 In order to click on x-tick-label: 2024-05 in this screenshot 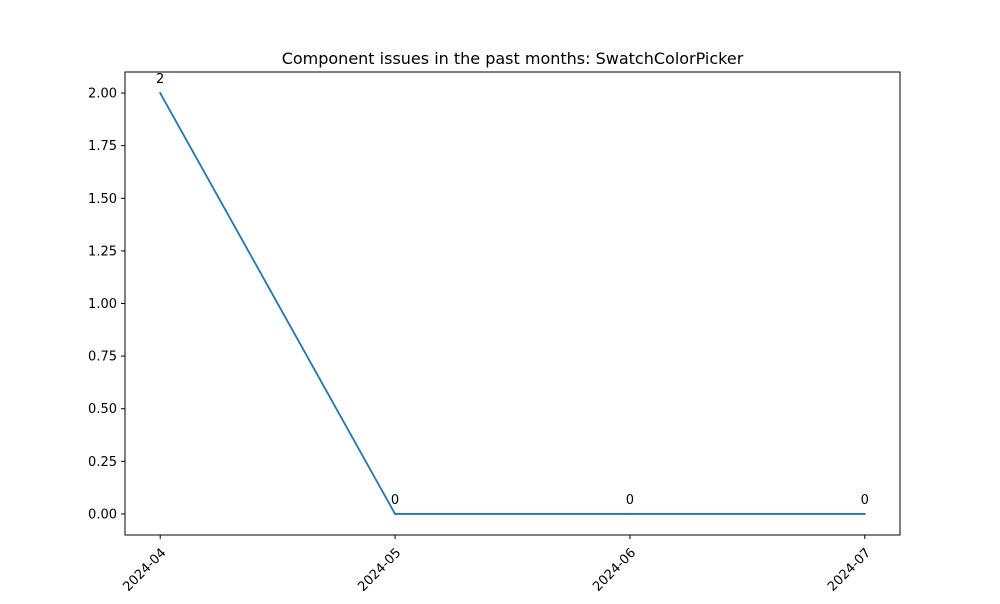, I will do `click(379, 570)`.